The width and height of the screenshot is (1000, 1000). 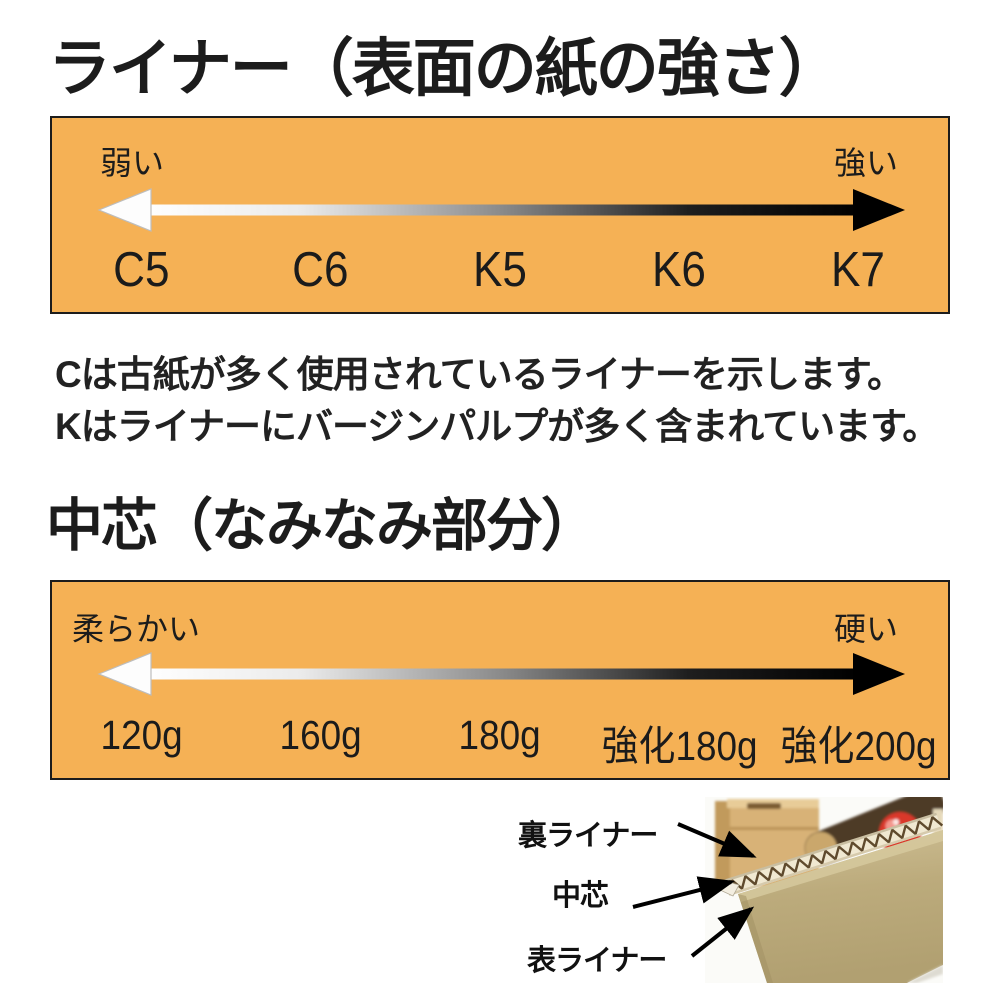 I want to click on tick-label: 強化200g, so click(x=858, y=746).